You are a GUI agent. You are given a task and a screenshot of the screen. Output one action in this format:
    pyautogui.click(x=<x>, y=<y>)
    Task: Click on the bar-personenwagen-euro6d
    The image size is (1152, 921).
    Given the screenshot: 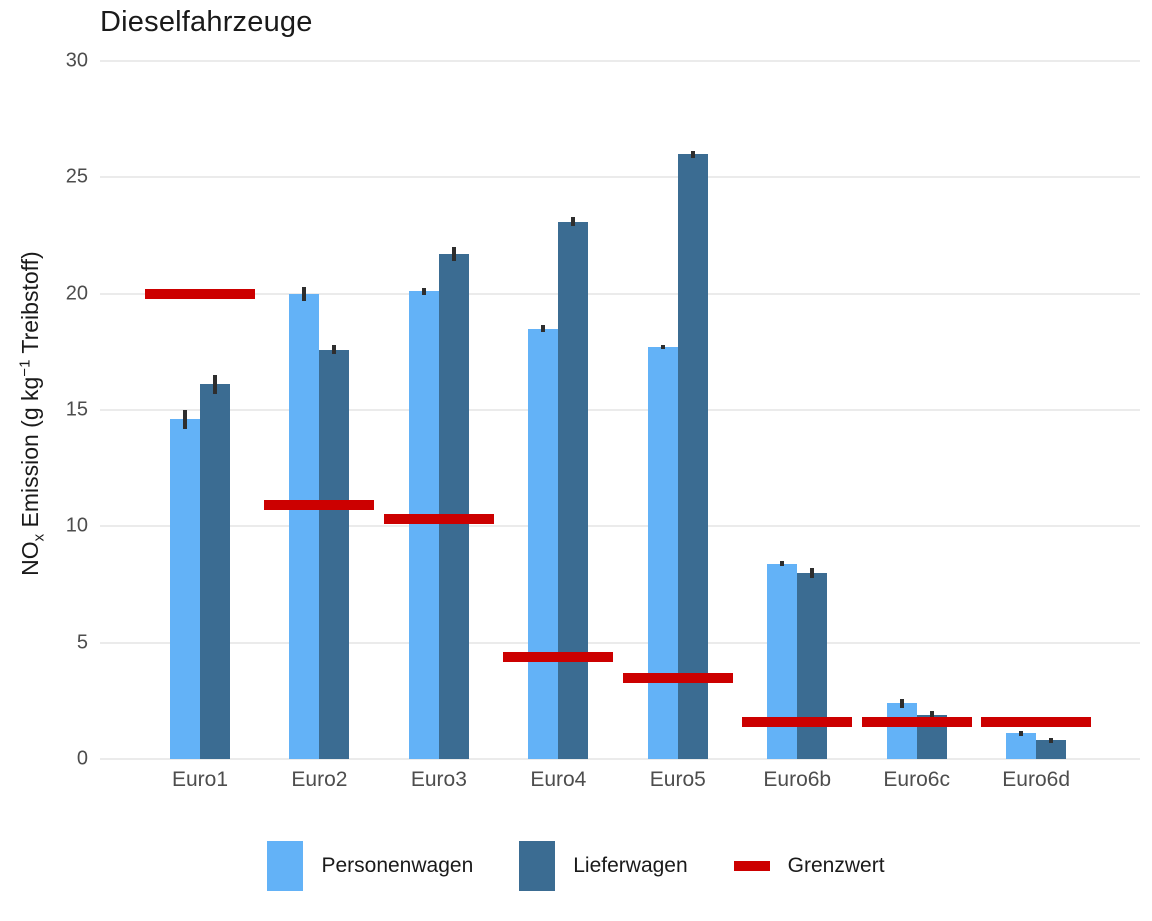 What is the action you would take?
    pyautogui.click(x=1021, y=746)
    